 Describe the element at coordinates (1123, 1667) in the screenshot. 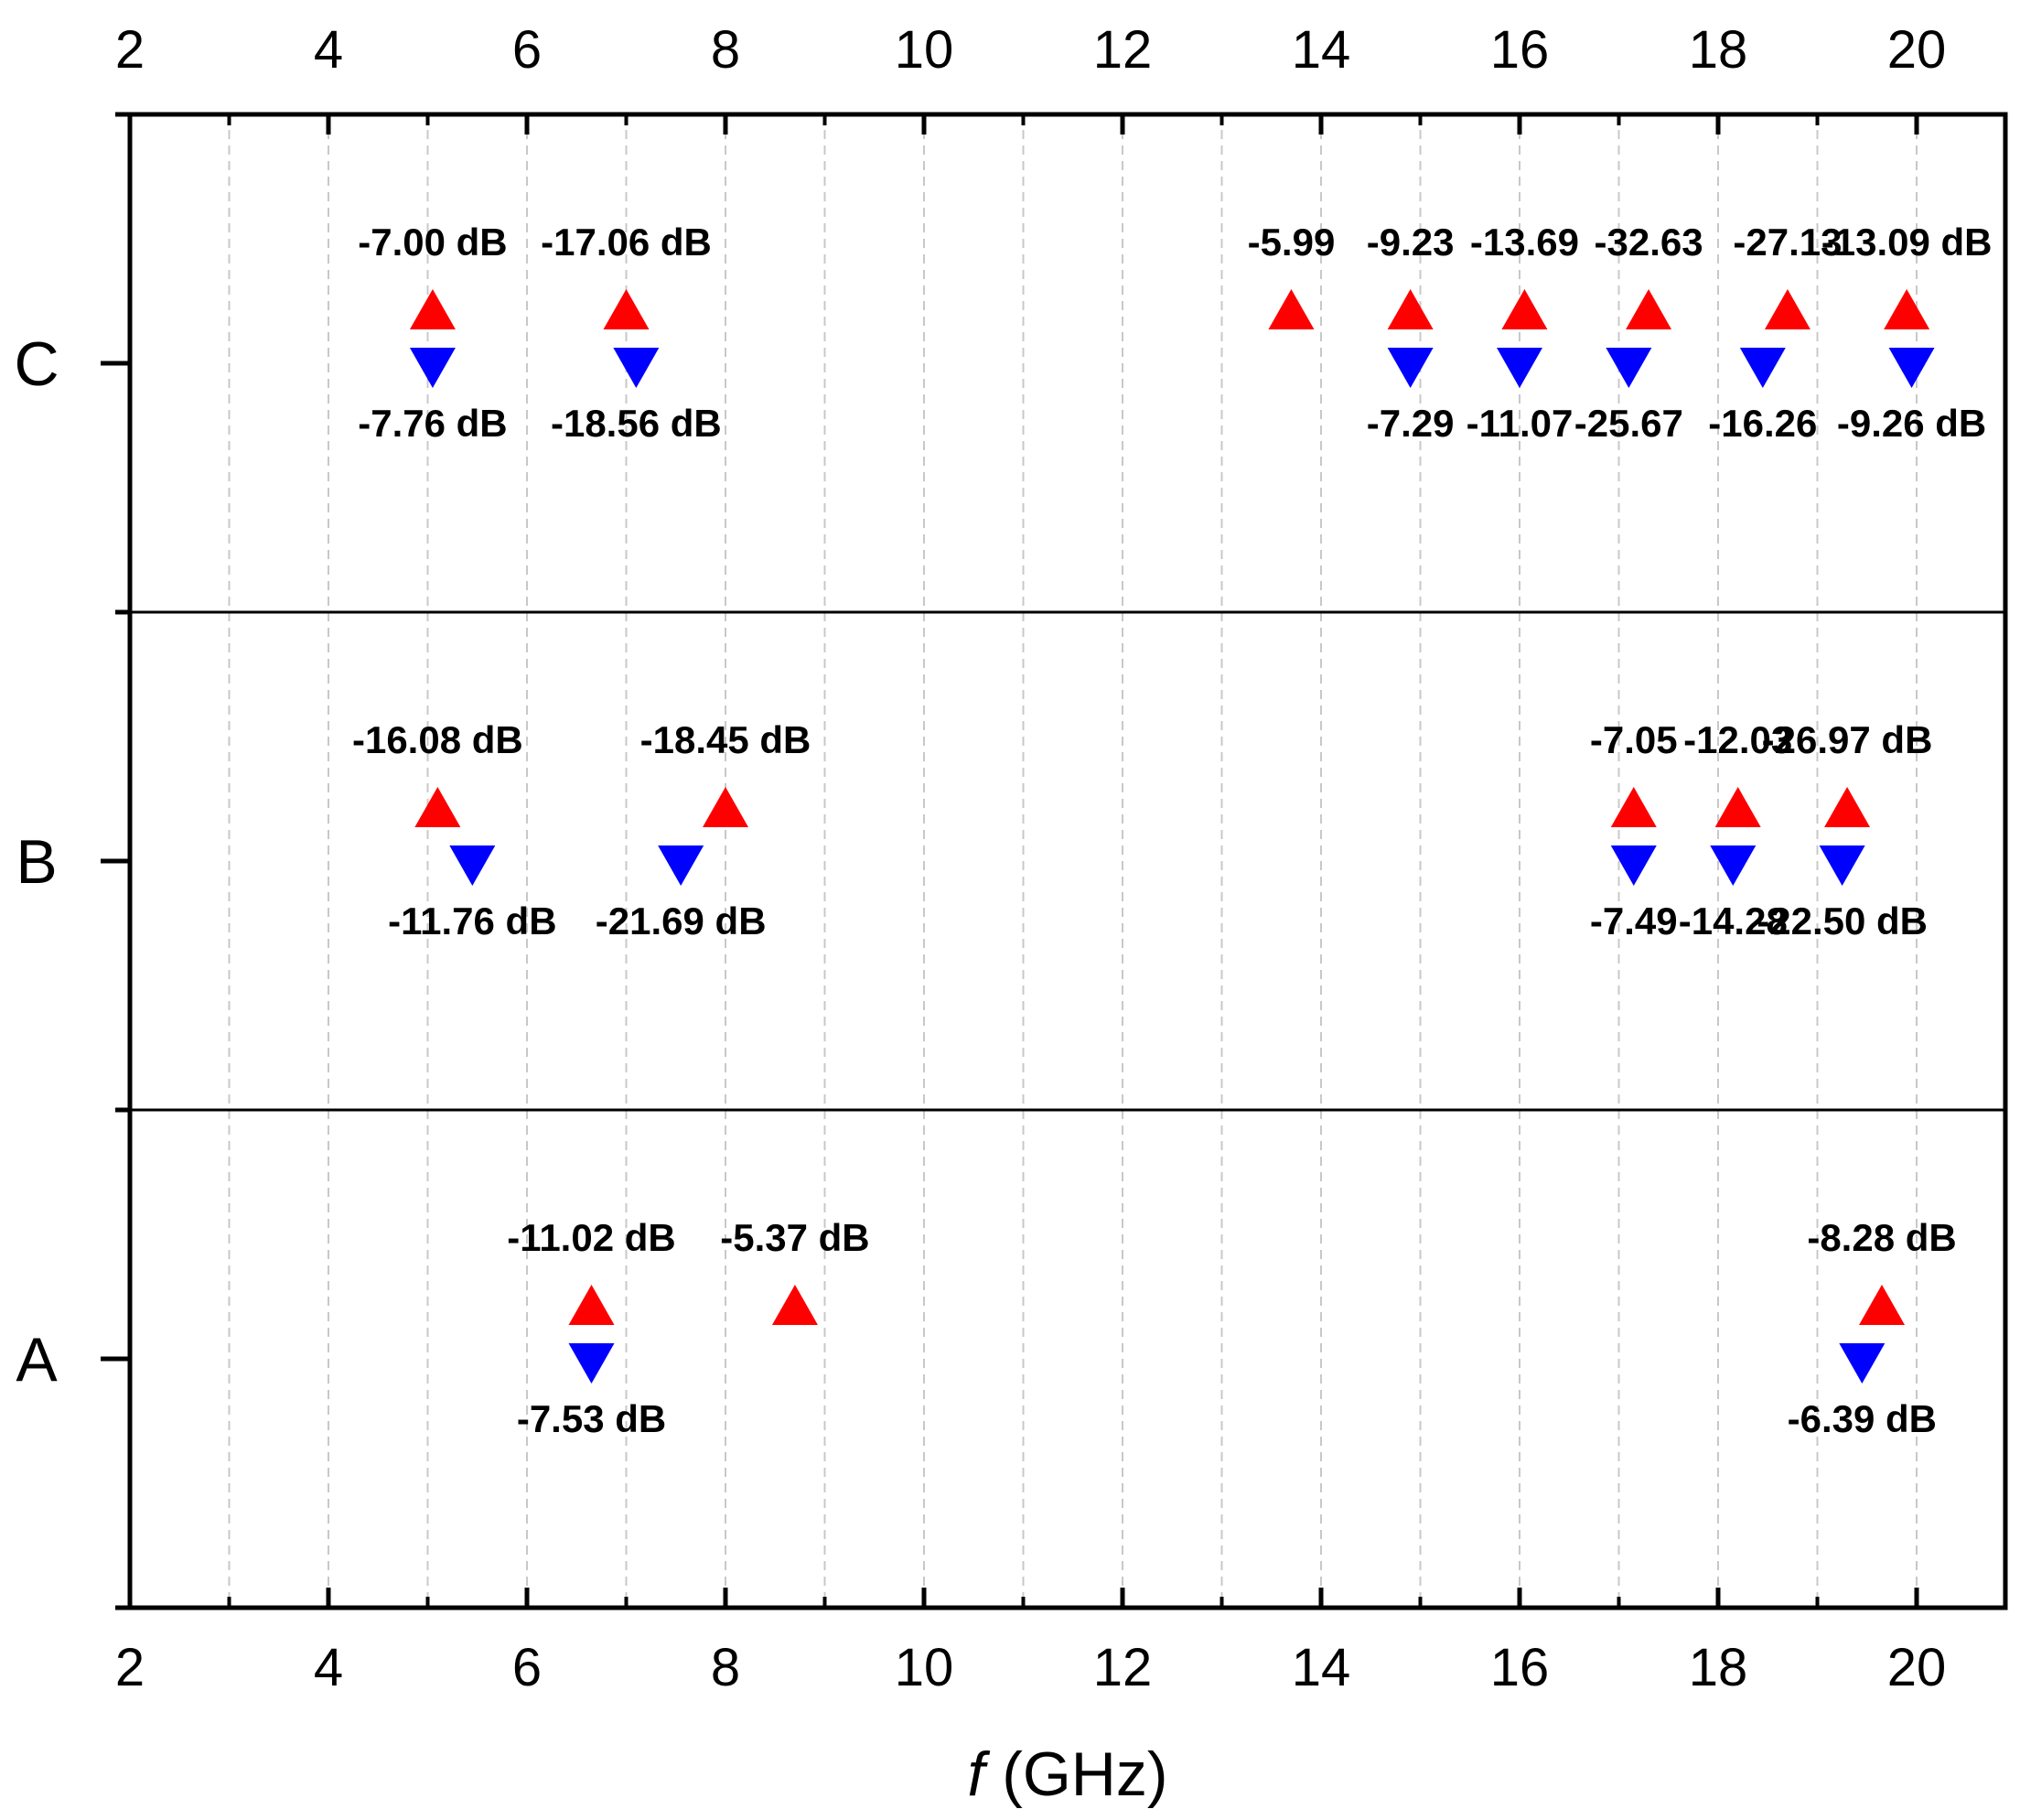

I see `x-tick-label-bottom: 12` at that location.